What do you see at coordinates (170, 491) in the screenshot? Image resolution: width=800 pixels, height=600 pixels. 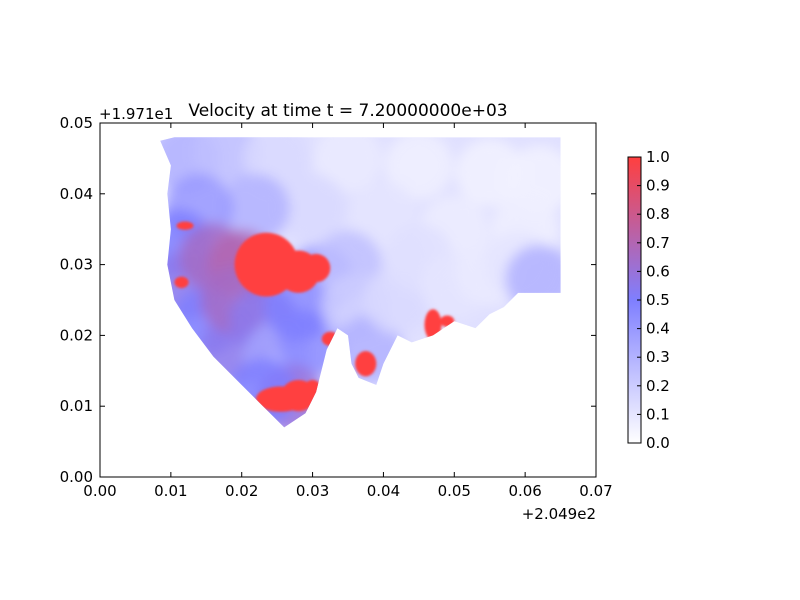 I see `x-tick-label-1: 0.01` at bounding box center [170, 491].